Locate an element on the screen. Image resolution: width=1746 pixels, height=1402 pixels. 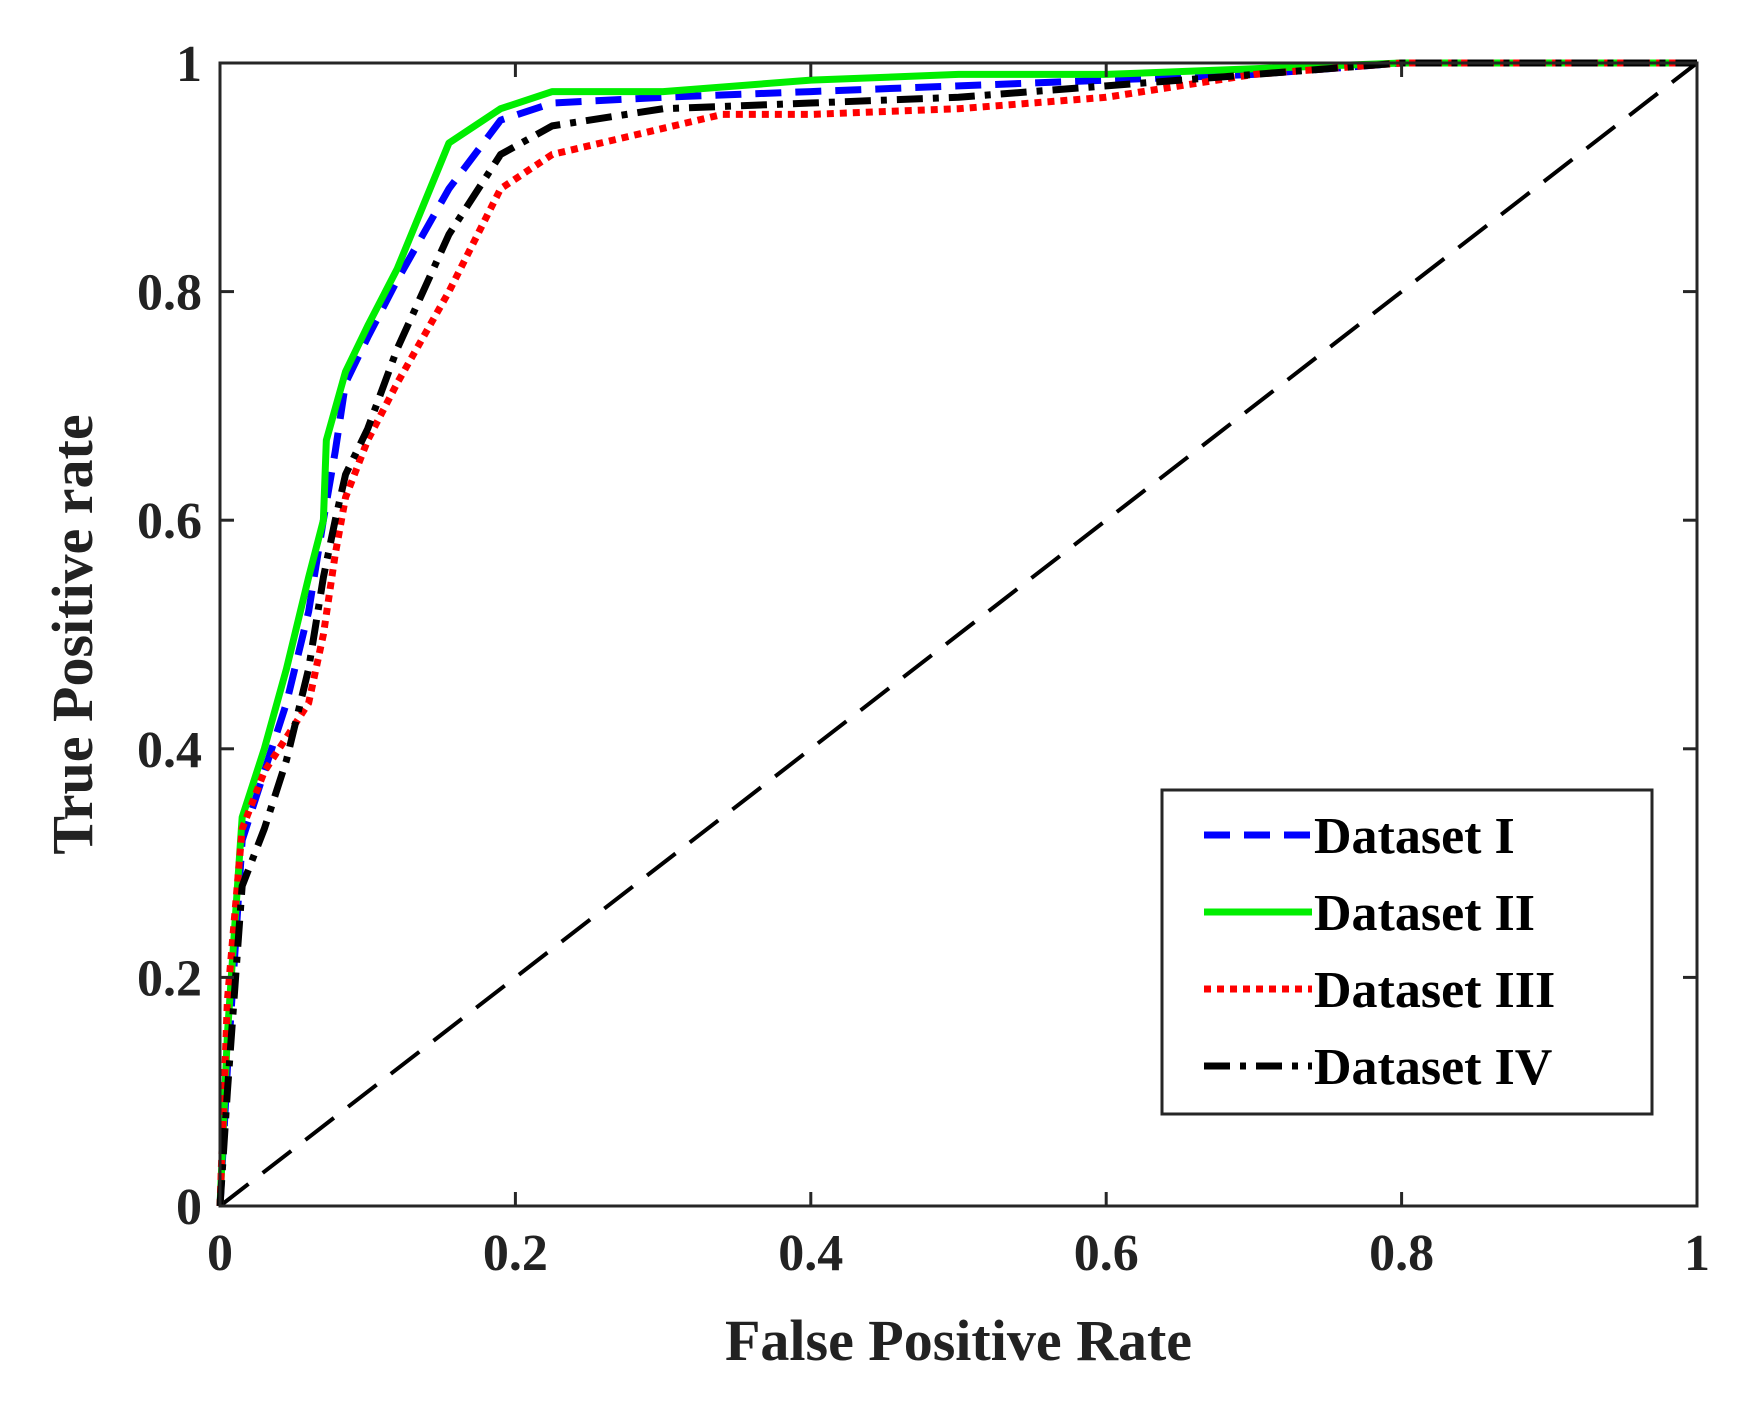
legend-label-4: Dataset IV is located at coordinates (1433, 1067).